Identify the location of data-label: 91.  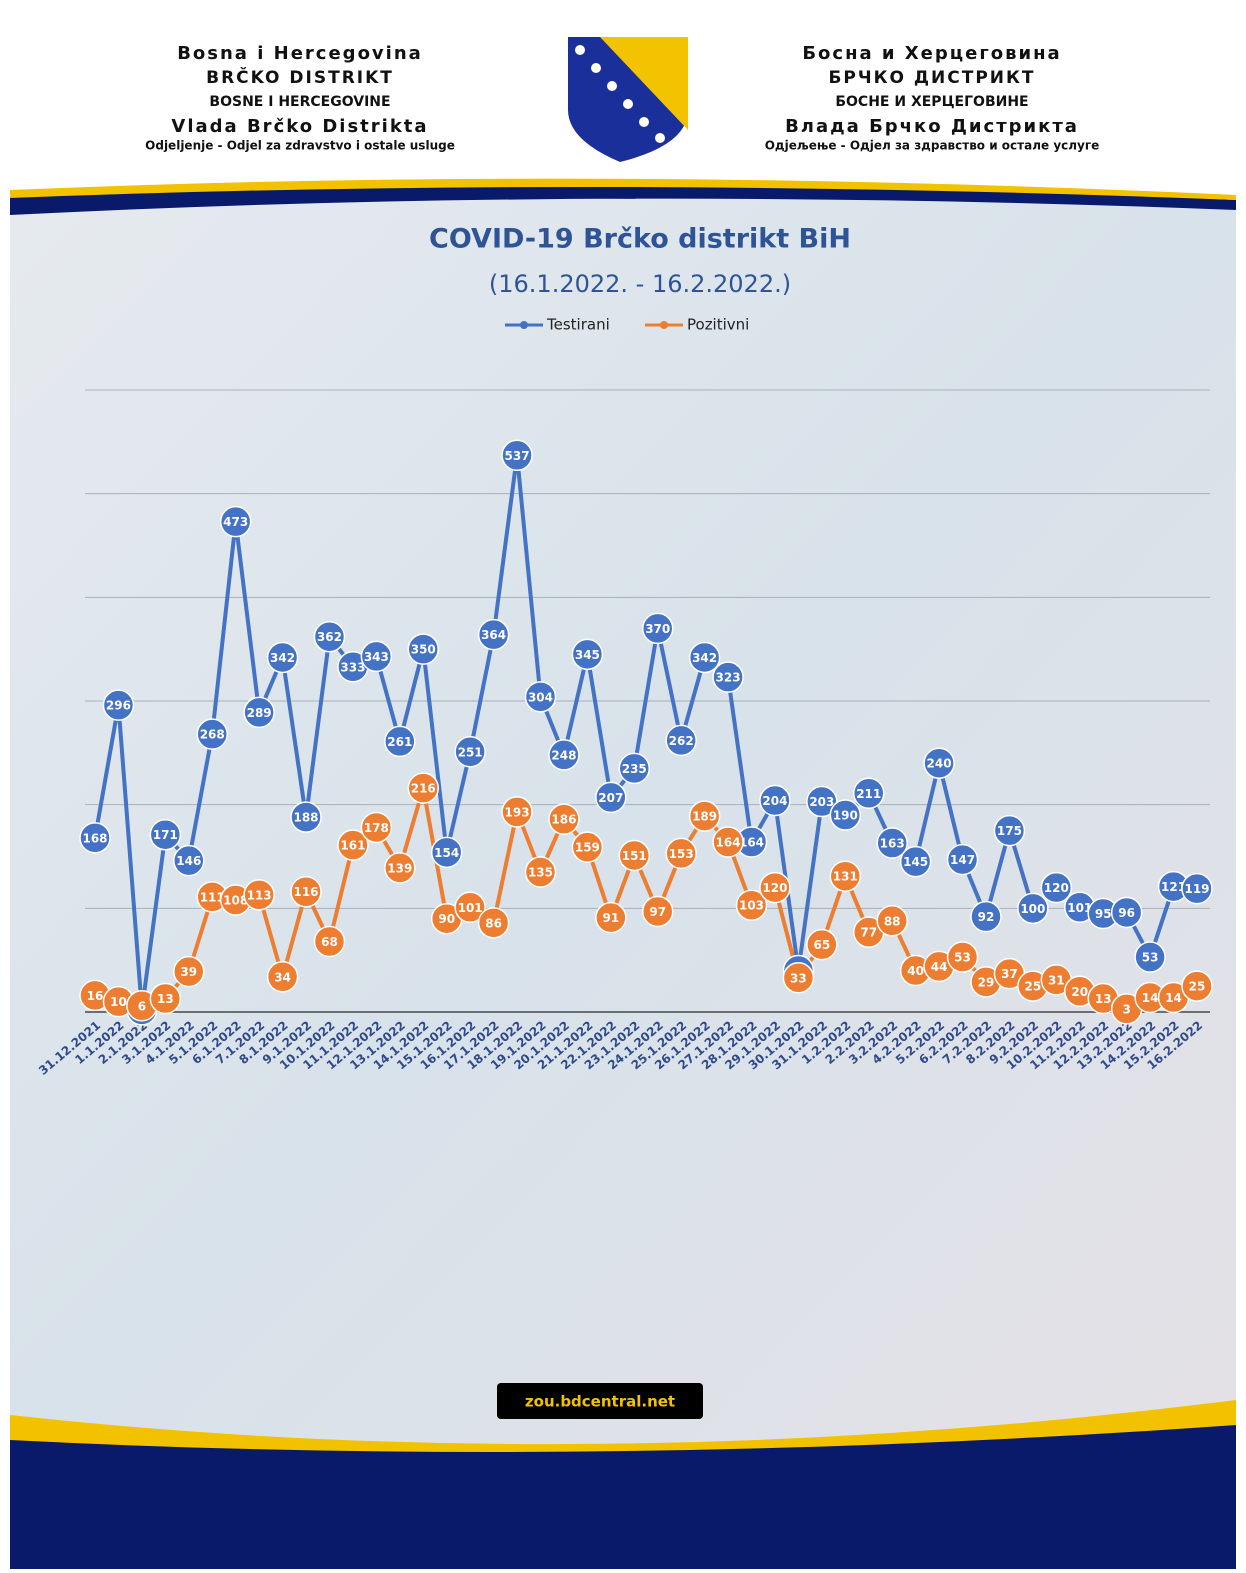
(610, 918).